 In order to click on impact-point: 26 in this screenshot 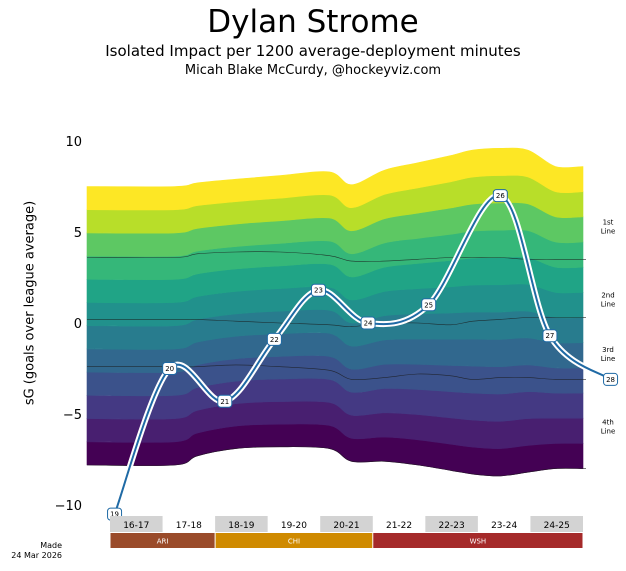, I will do `click(500, 196)`.